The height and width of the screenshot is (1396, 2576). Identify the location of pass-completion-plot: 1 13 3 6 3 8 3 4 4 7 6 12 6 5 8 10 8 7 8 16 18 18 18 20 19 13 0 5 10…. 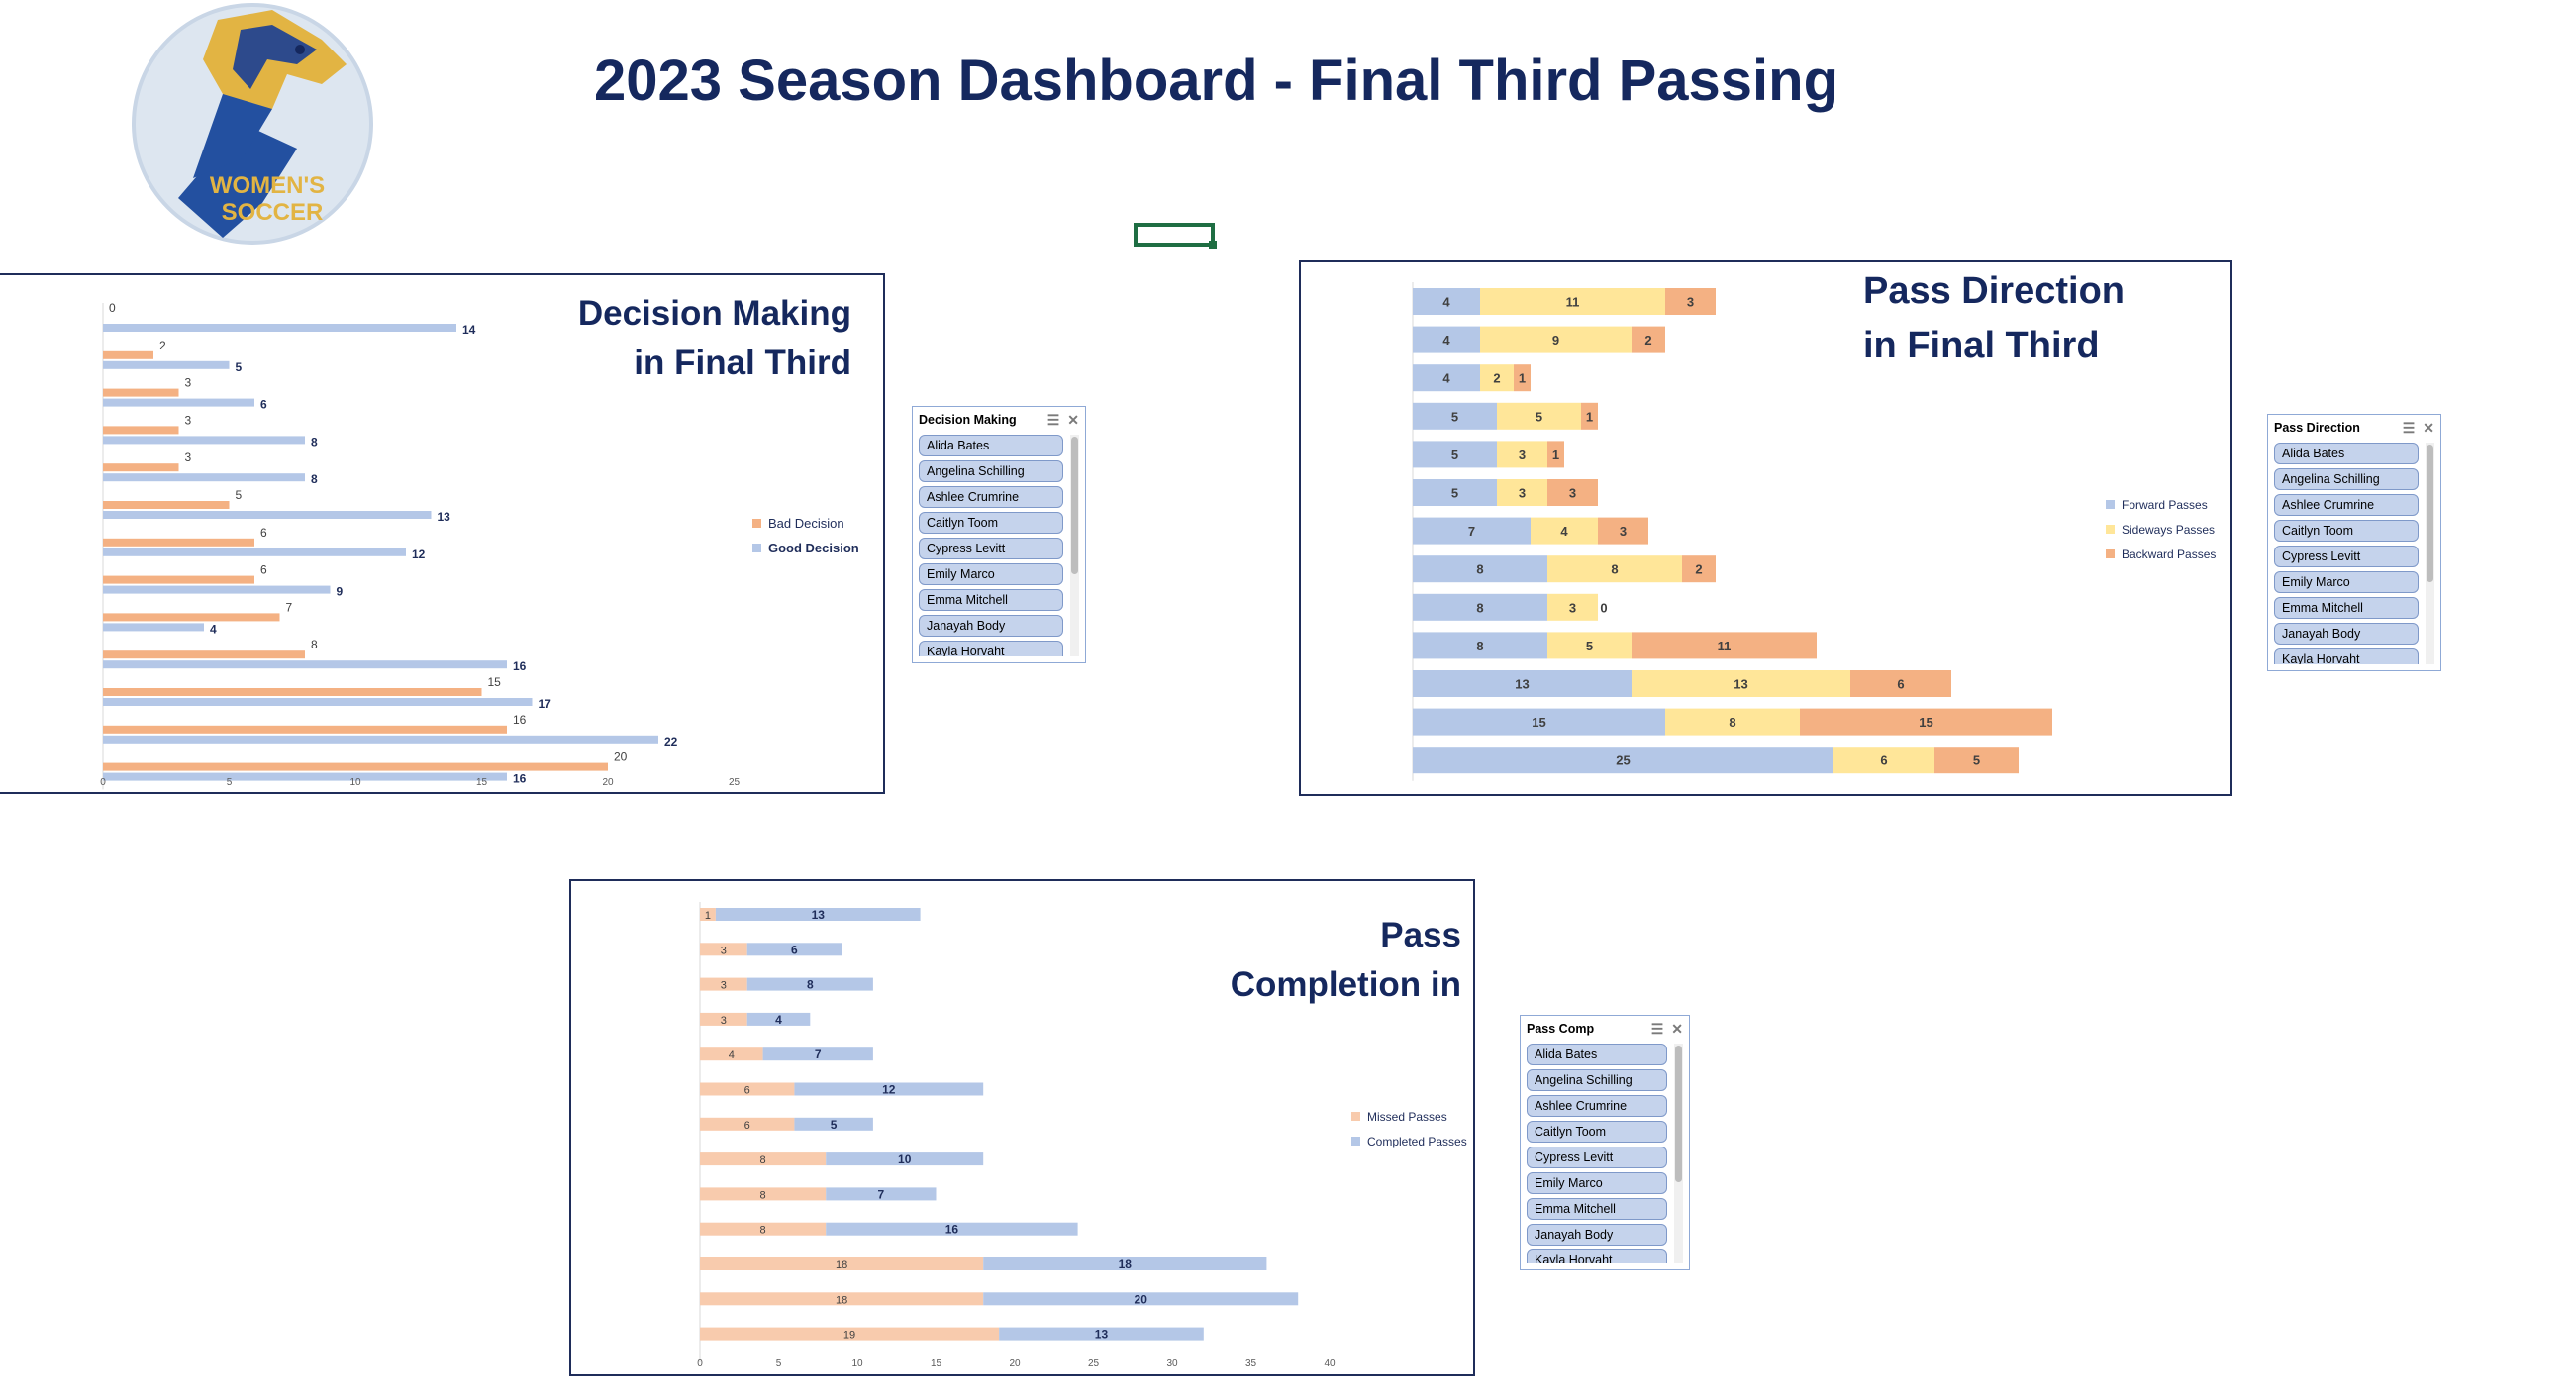
(1016, 1135).